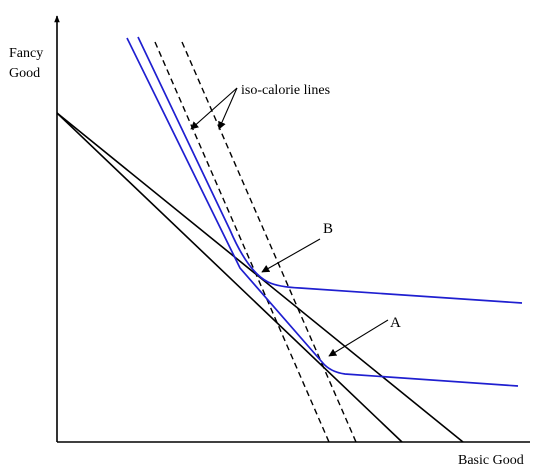 The width and height of the screenshot is (535, 468). Describe the element at coordinates (491, 460) in the screenshot. I see `x-axis-label: Basic Good` at that location.